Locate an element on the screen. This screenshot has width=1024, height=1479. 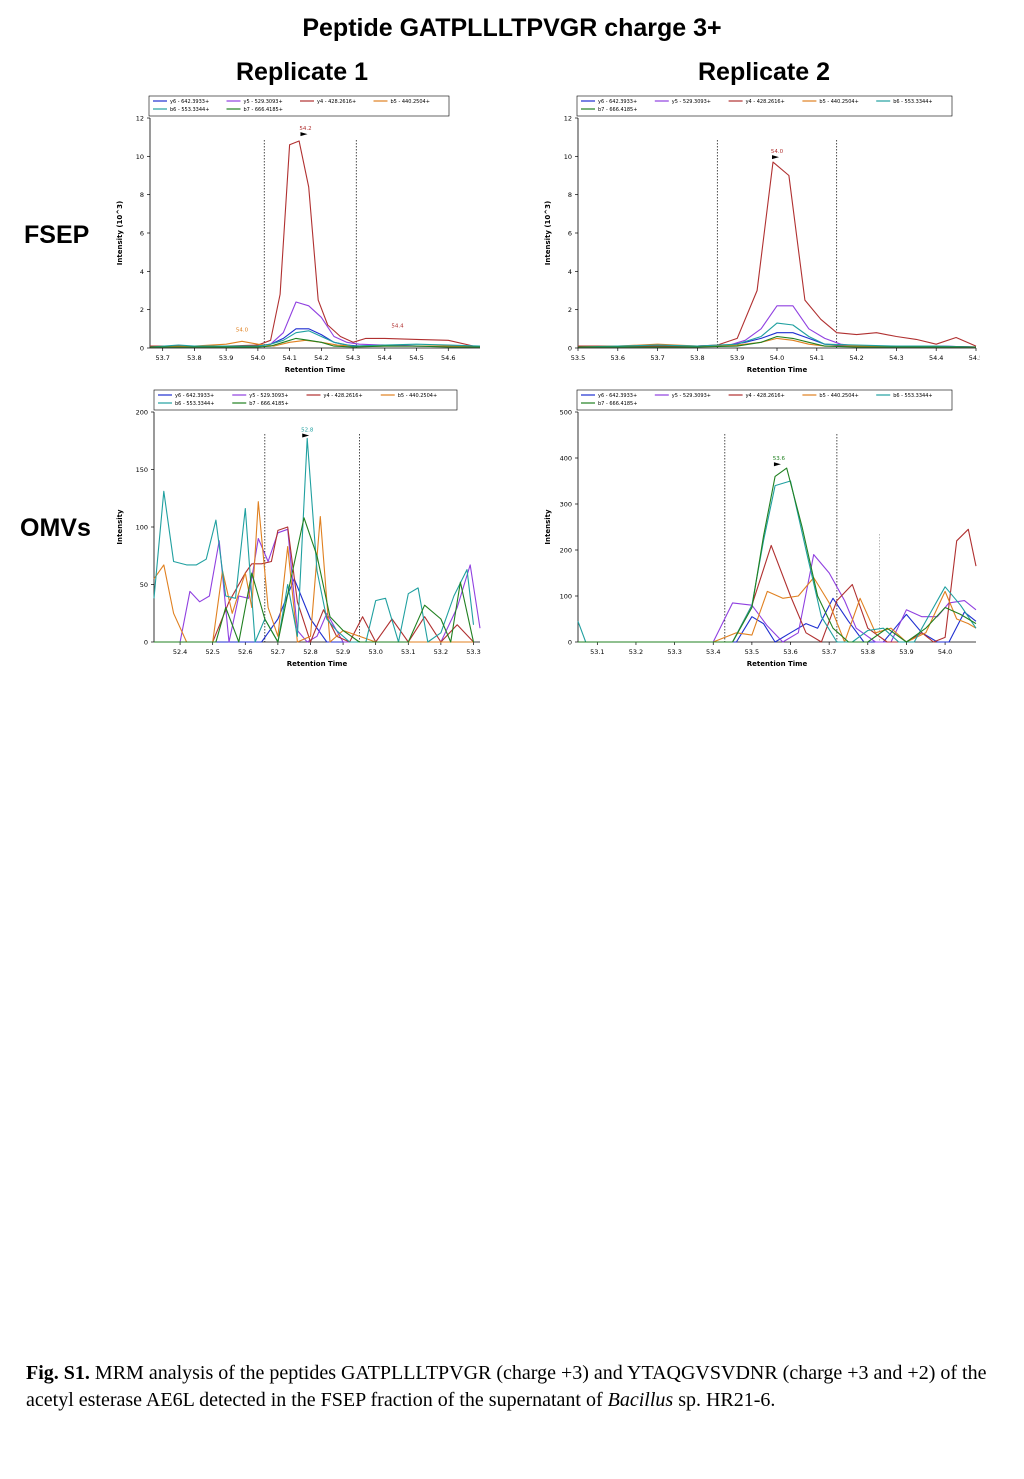
caption-italic: Bacillus is located at coordinates (640, 1400).